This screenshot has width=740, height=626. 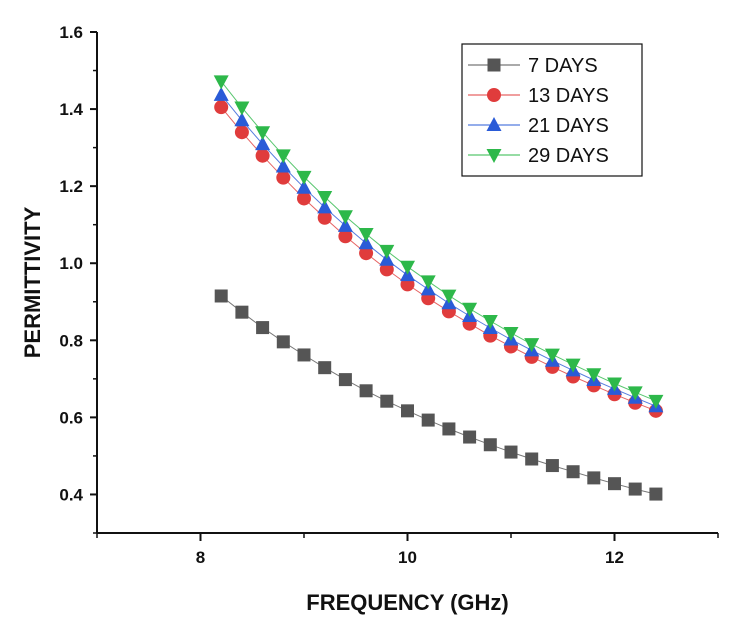 What do you see at coordinates (407, 557) in the screenshot?
I see `x-tick-label: 10` at bounding box center [407, 557].